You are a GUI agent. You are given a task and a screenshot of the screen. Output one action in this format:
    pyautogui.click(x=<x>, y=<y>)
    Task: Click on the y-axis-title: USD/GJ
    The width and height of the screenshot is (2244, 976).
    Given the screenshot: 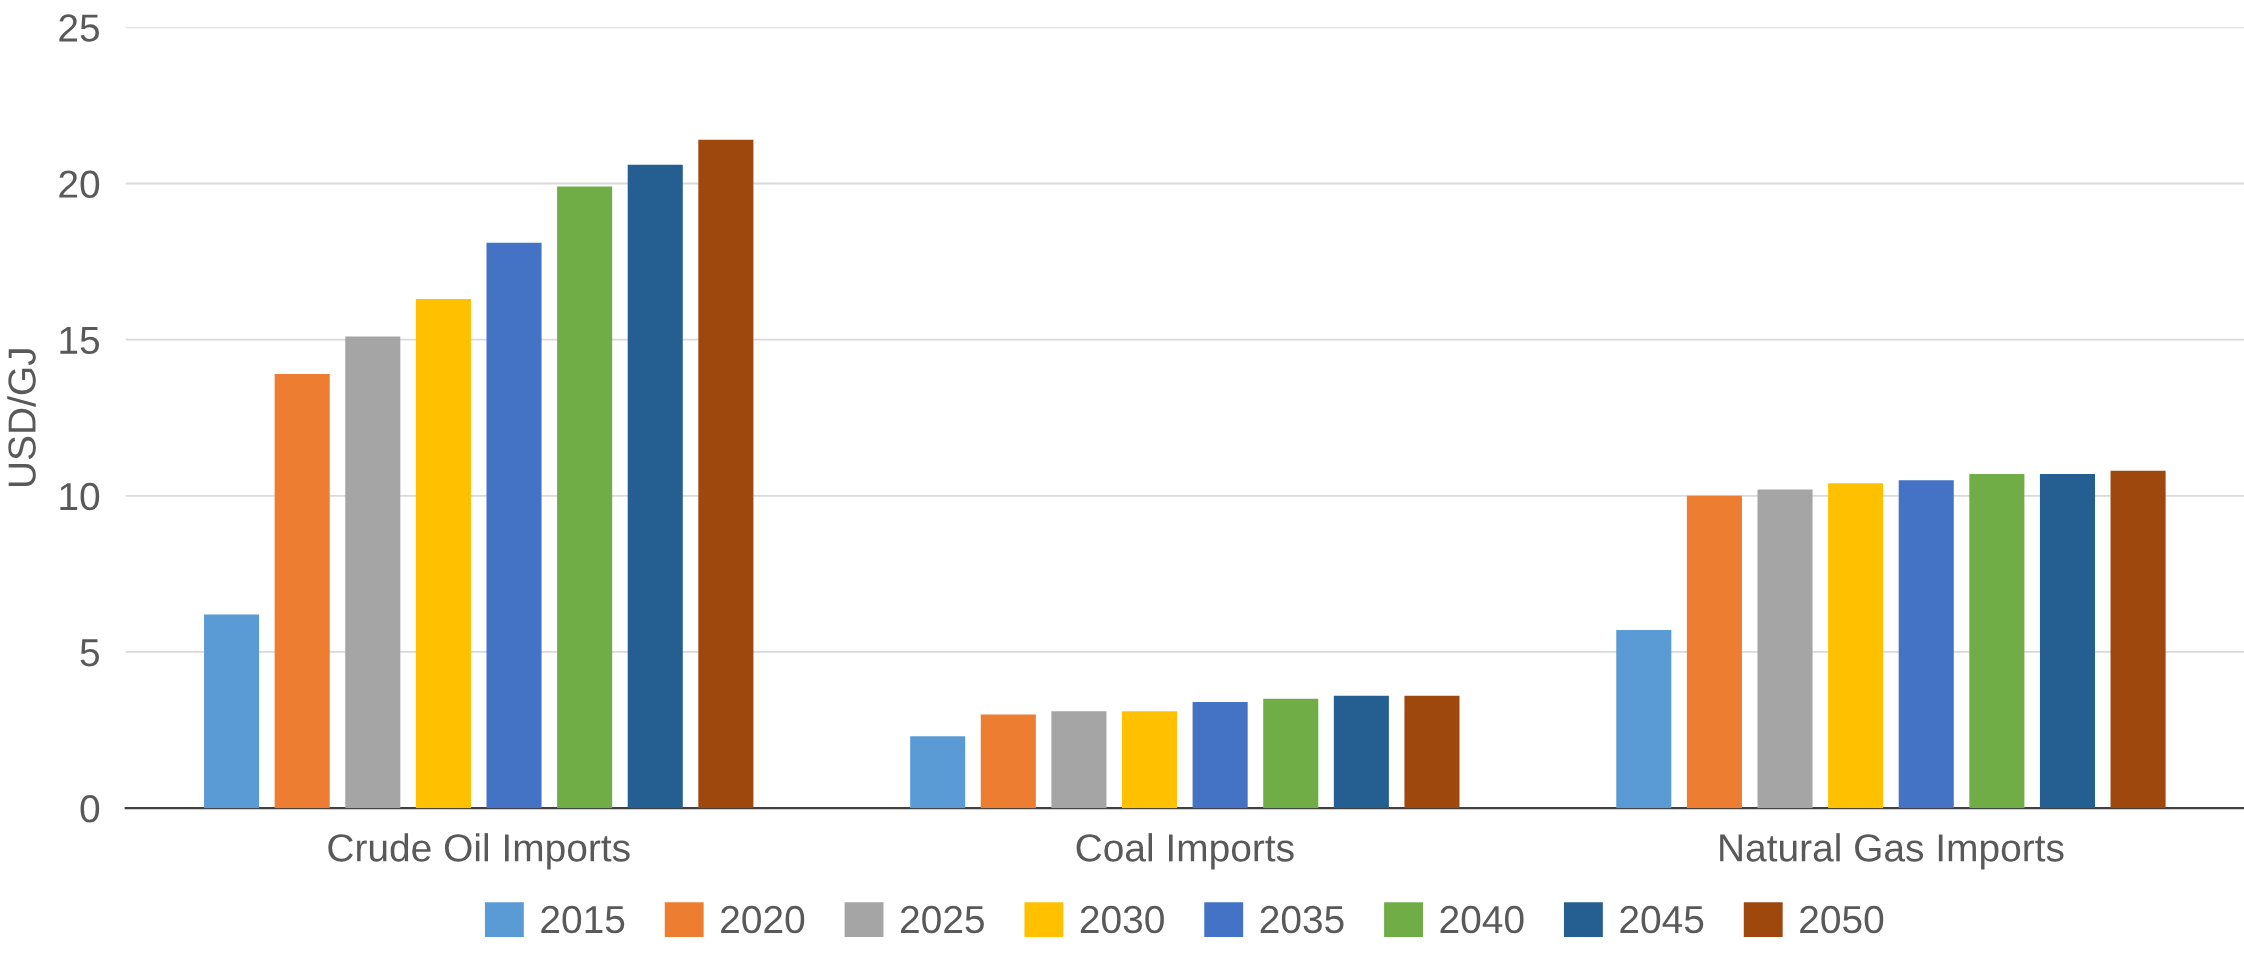 What is the action you would take?
    pyautogui.click(x=21, y=418)
    